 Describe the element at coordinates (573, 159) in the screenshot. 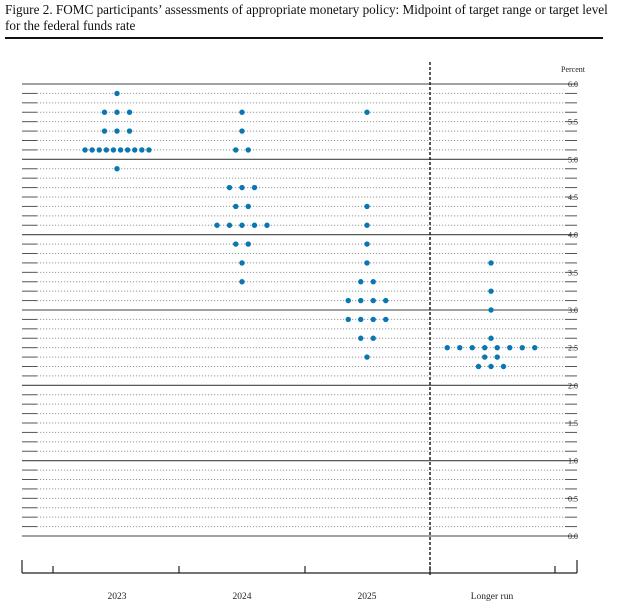

I see `y-tick-label: 5.0` at that location.